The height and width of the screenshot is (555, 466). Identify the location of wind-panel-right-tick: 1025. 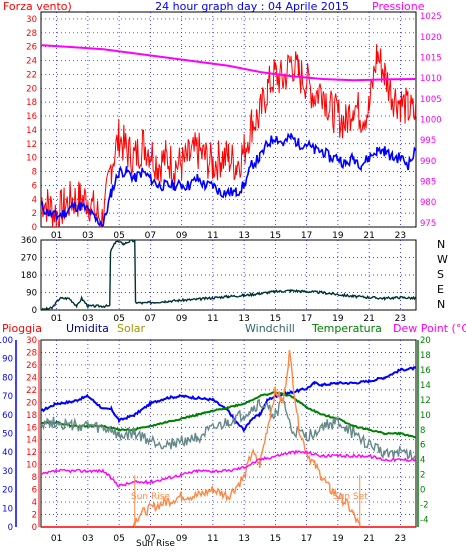
(431, 17).